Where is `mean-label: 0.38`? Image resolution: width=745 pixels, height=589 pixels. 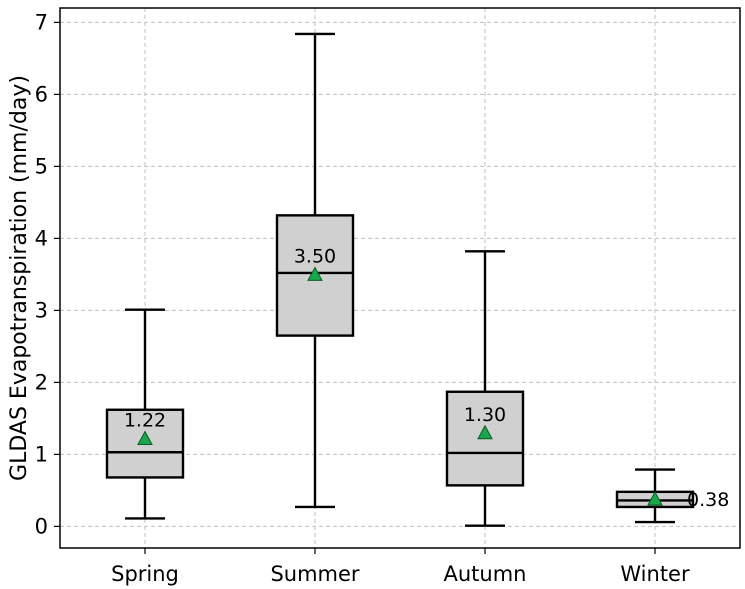
mean-label: 0.38 is located at coordinates (708, 500).